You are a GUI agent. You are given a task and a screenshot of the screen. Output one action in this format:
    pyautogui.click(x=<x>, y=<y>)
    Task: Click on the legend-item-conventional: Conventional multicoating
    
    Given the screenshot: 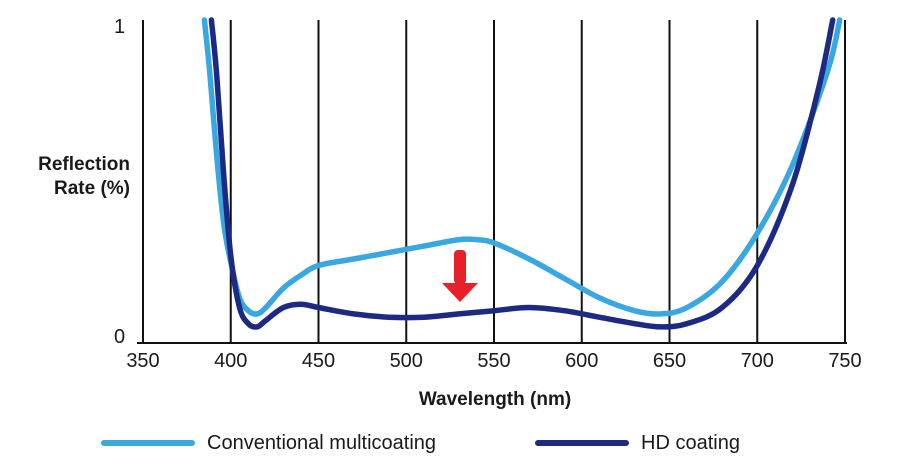 What is the action you would take?
    pyautogui.click(x=268, y=443)
    